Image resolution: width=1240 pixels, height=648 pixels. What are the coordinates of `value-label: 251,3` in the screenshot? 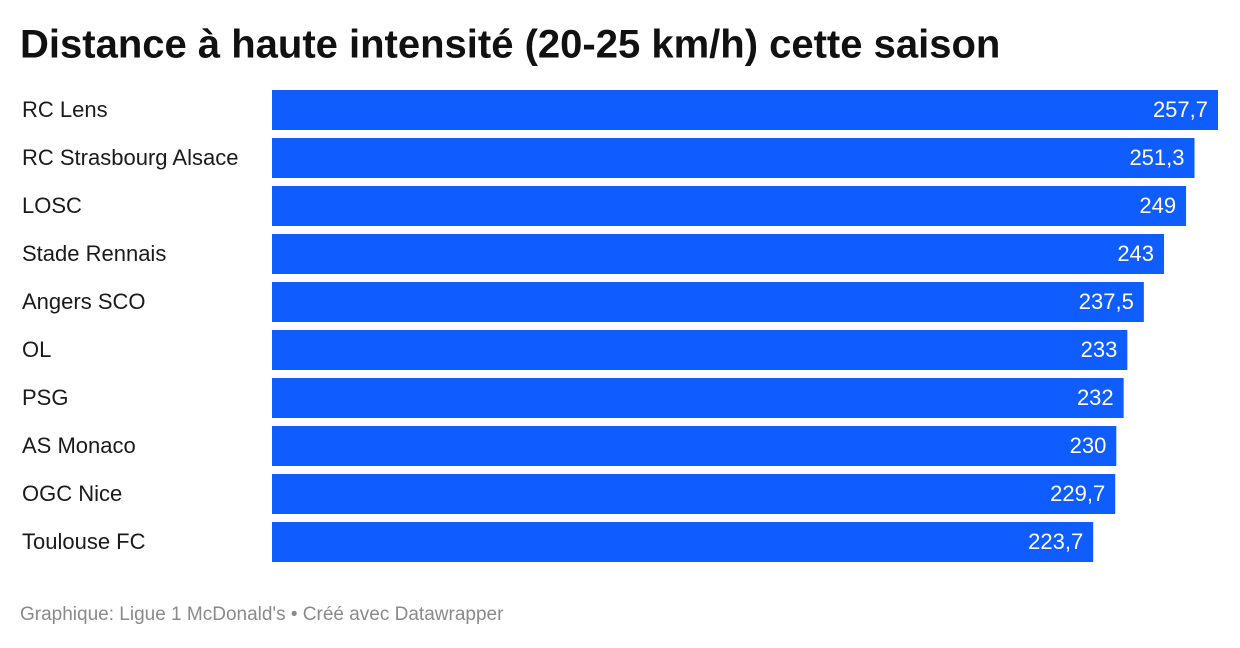 It's located at (1156, 157).